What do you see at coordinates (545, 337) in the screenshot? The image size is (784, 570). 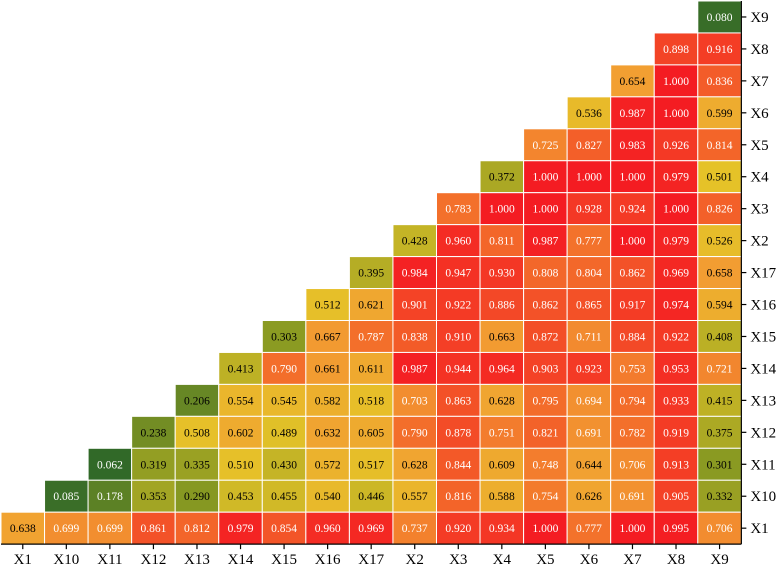 I see `cell-value-label: 0.872` at bounding box center [545, 337].